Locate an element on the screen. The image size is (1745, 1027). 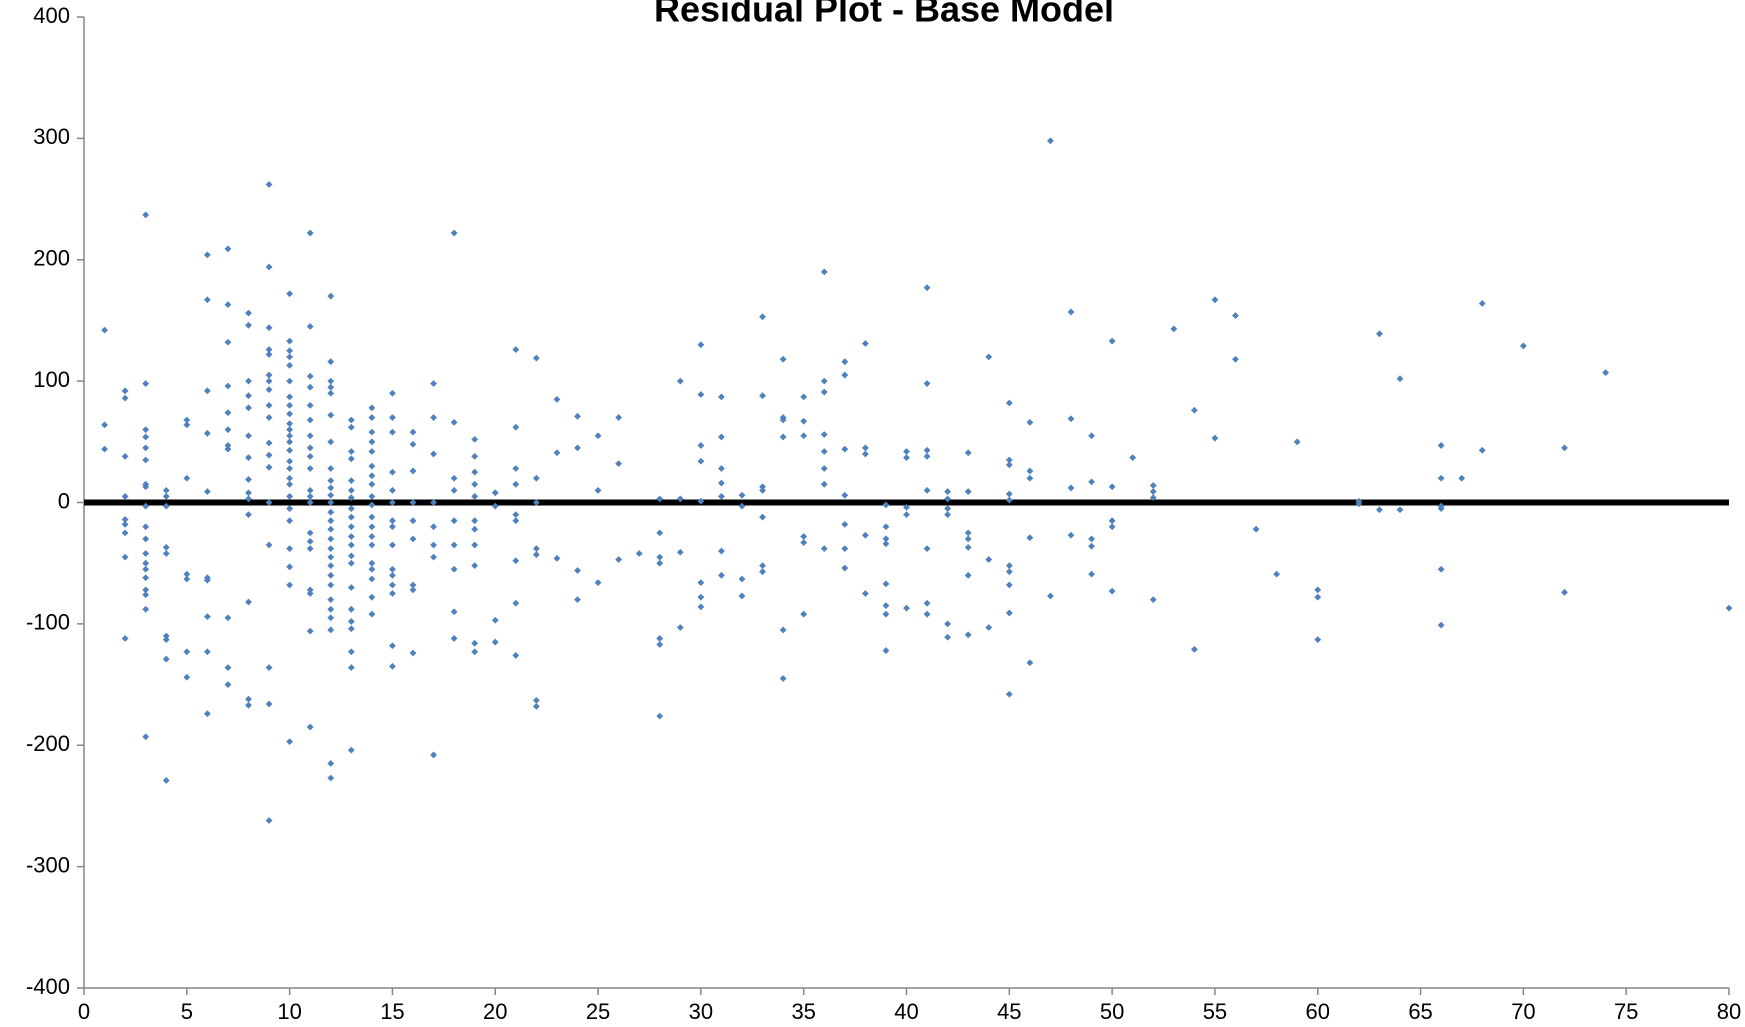
y-tick-label: 200 is located at coordinates (51, 258).